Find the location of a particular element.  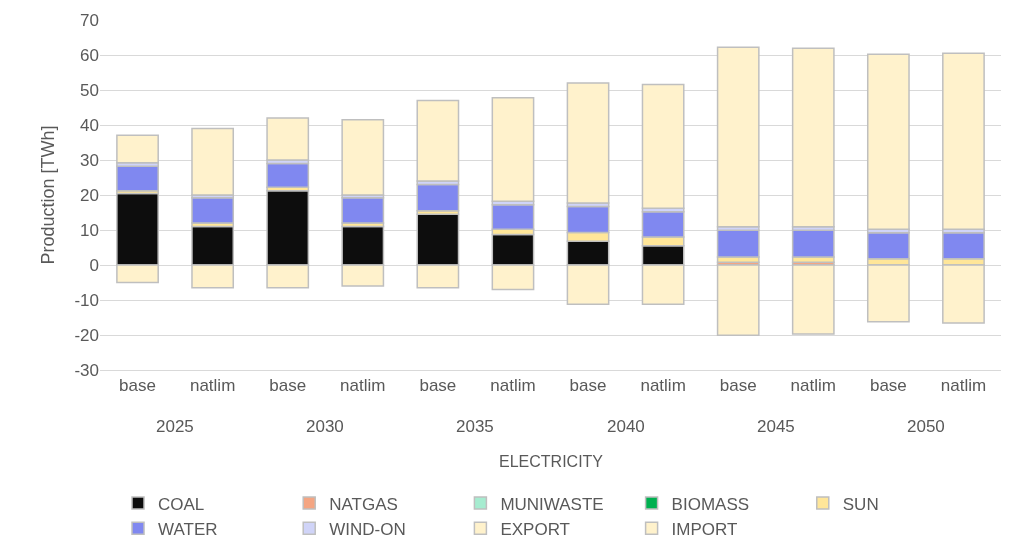

legend-label: WATER is located at coordinates (188, 529).